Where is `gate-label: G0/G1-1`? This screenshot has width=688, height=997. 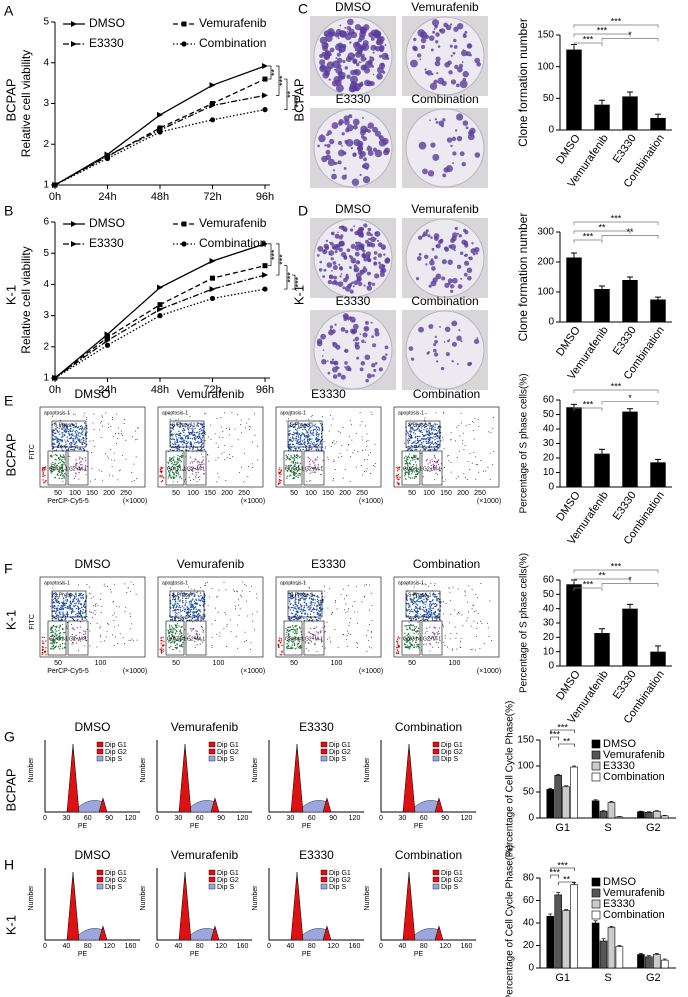 gate-label: G0/G1-1 is located at coordinates (58, 469).